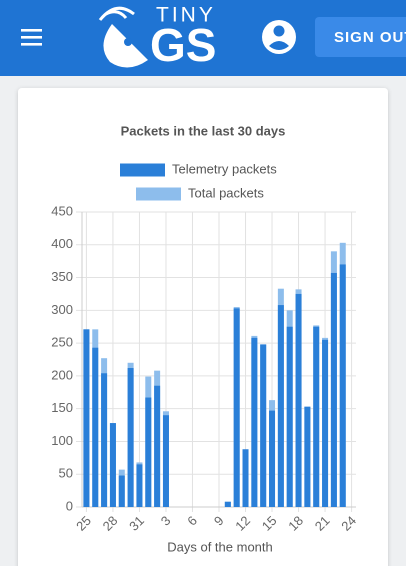 This screenshot has width=406, height=566. I want to click on legend-label: Telemetry packets, so click(224, 168).